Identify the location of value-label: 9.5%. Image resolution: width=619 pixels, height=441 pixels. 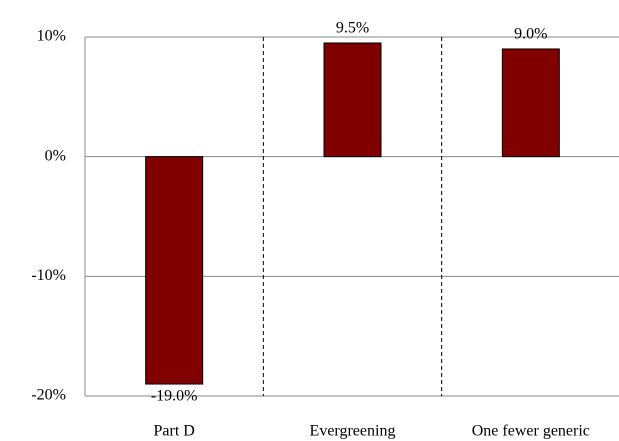
(352, 28).